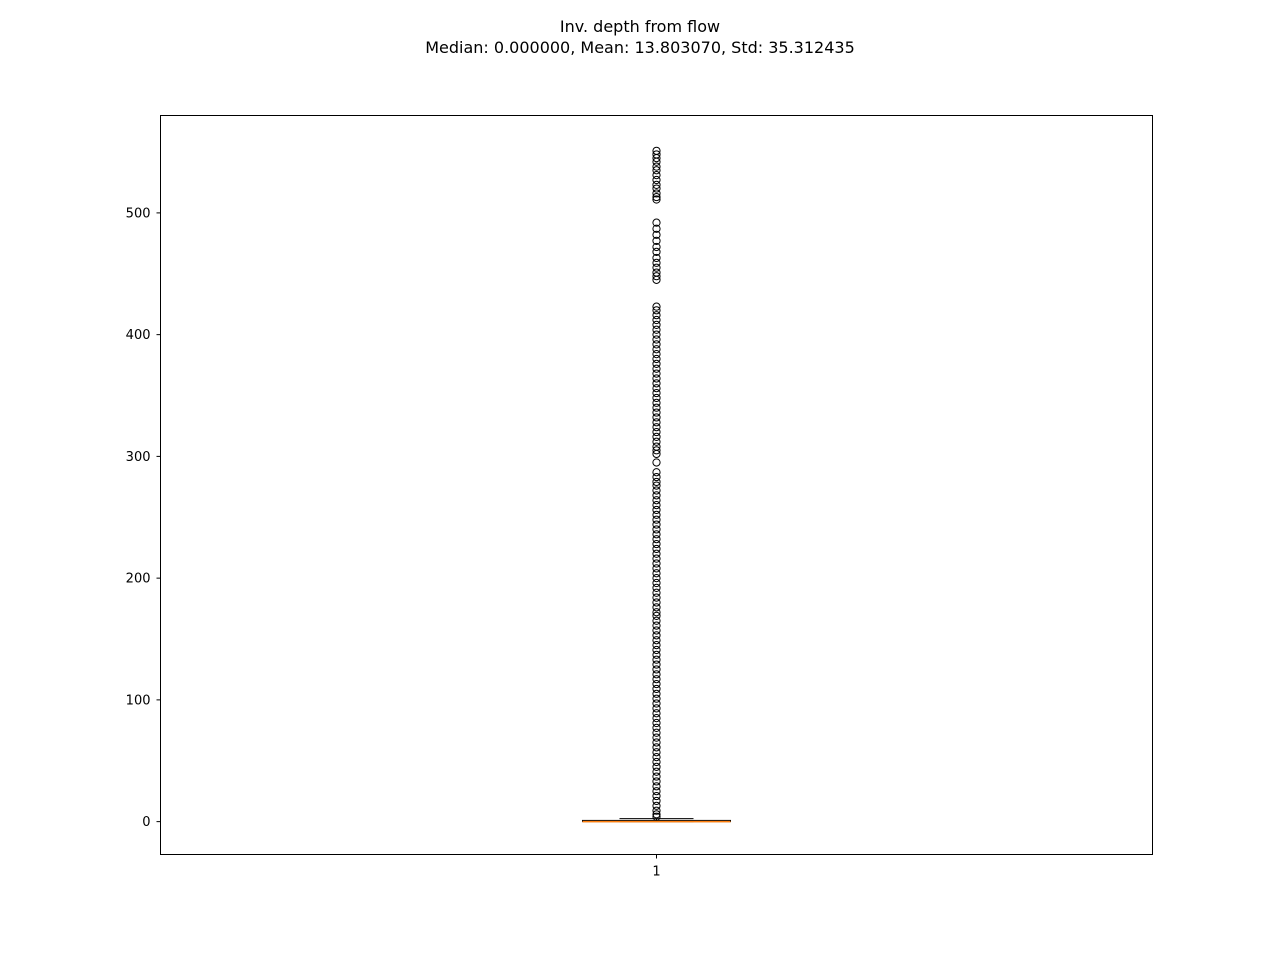  What do you see at coordinates (138, 335) in the screenshot?
I see `y-tick-label: 400` at bounding box center [138, 335].